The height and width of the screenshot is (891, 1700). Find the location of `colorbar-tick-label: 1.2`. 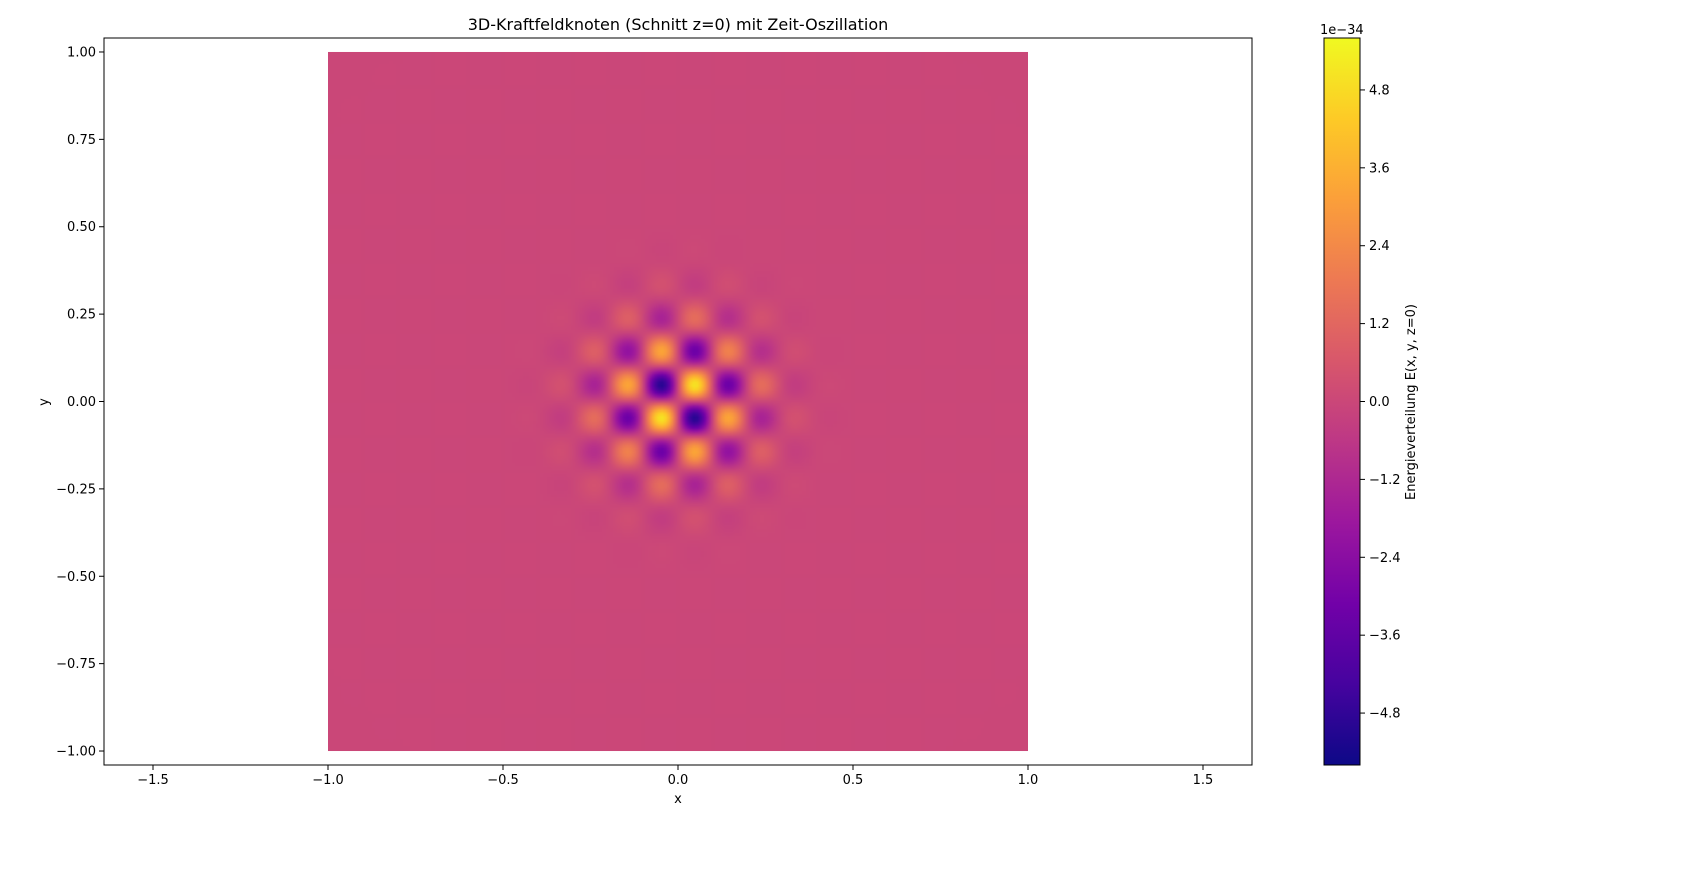

colorbar-tick-label: 1.2 is located at coordinates (1379, 324).